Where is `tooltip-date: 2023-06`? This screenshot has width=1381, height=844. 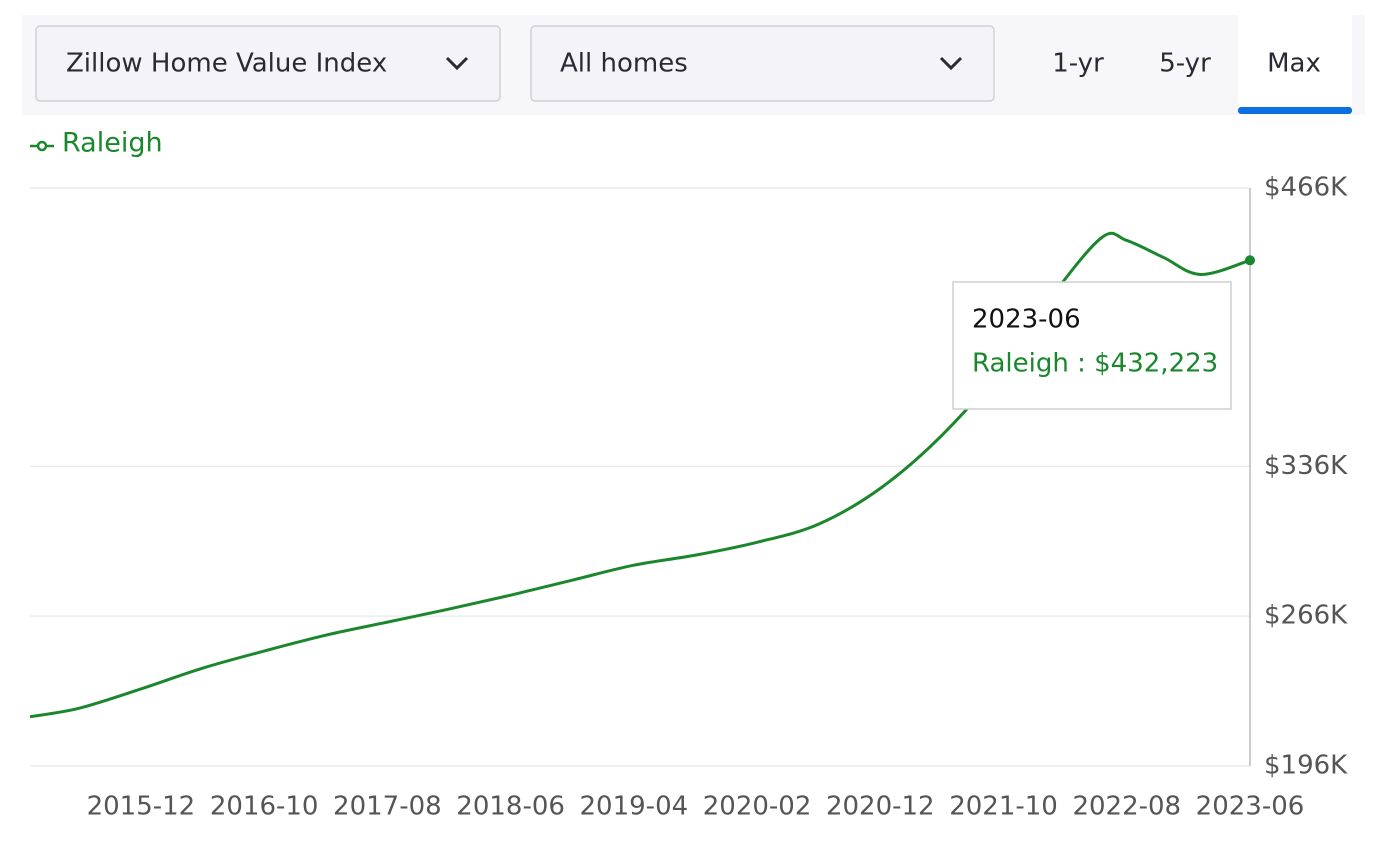 tooltip-date: 2023-06 is located at coordinates (1026, 320).